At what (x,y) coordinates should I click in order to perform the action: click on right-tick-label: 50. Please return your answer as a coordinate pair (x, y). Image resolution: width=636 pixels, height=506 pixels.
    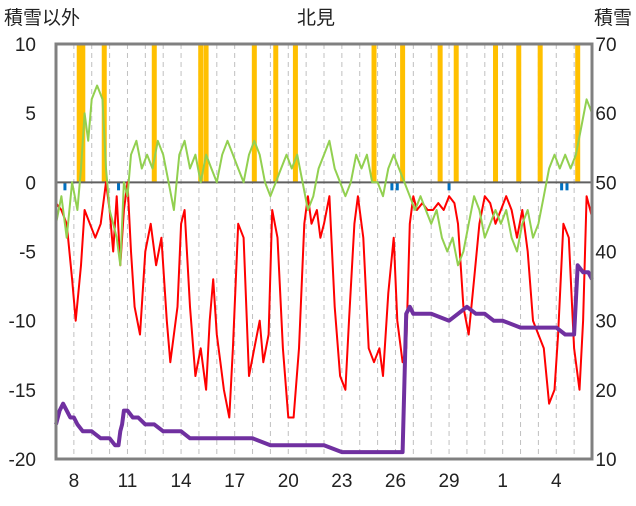
    Looking at the image, I should click on (605, 183).